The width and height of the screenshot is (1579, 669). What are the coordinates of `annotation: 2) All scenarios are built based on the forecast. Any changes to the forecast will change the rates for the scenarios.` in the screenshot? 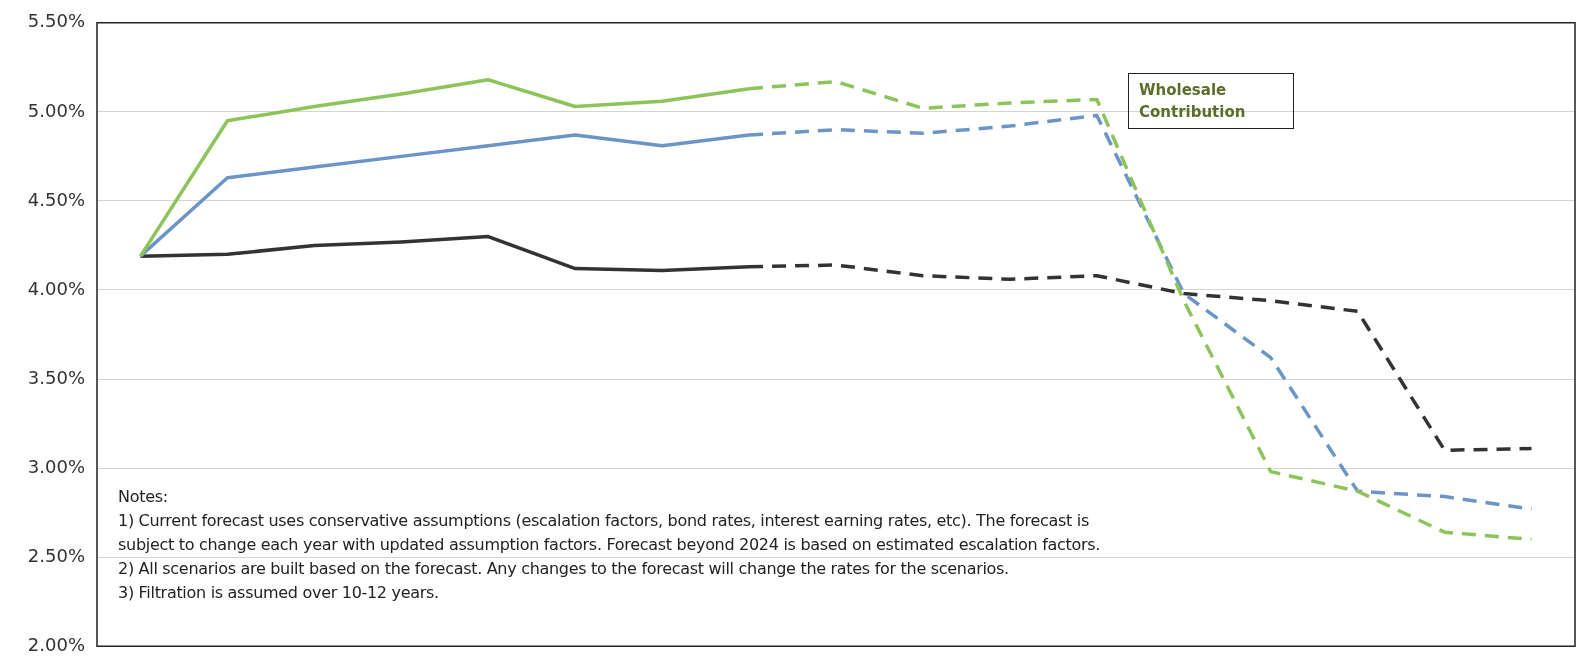 It's located at (564, 569).